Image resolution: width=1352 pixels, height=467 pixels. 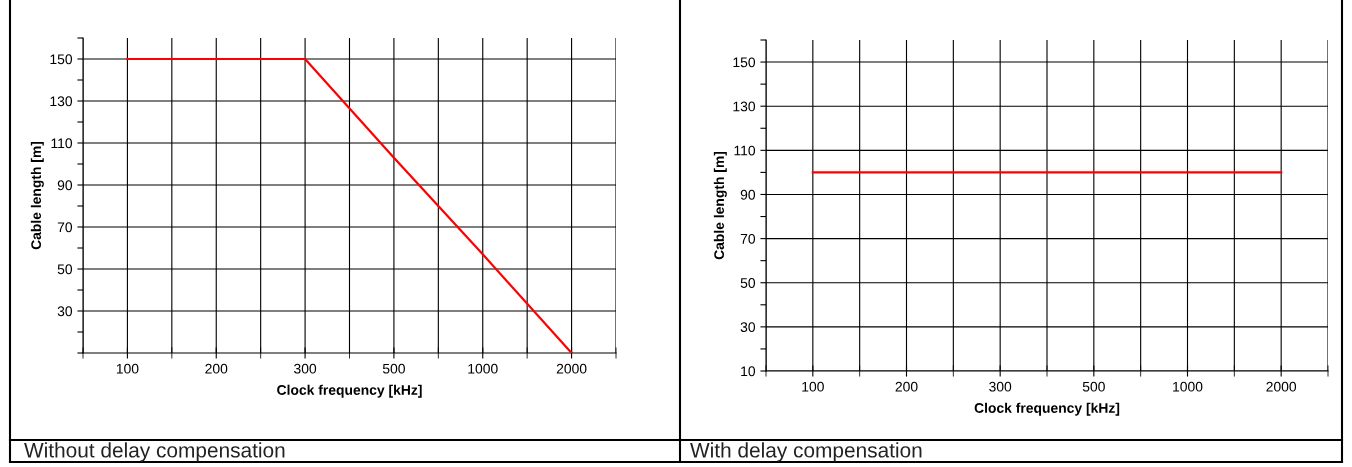 I want to click on y-tick-label: 10, so click(x=748, y=371).